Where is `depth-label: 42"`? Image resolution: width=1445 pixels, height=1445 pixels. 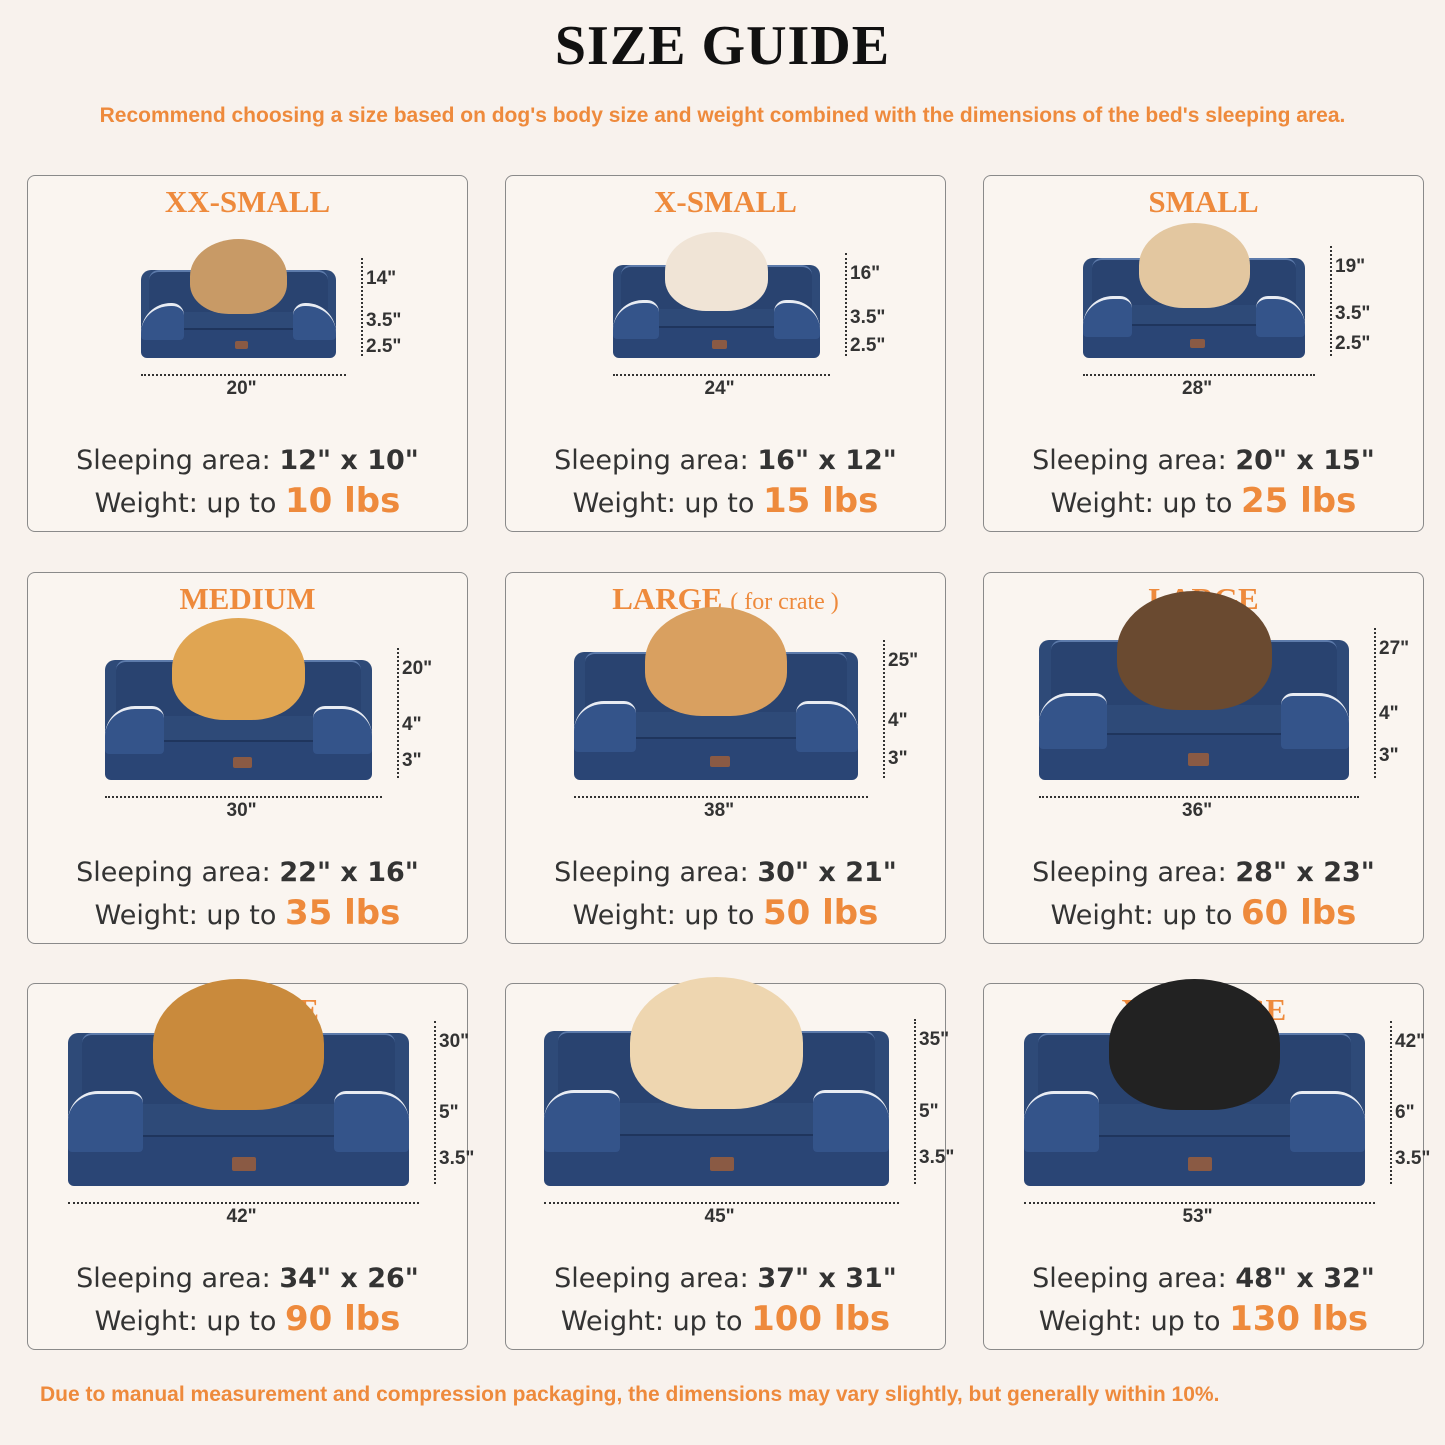 depth-label: 42" is located at coordinates (1410, 1041).